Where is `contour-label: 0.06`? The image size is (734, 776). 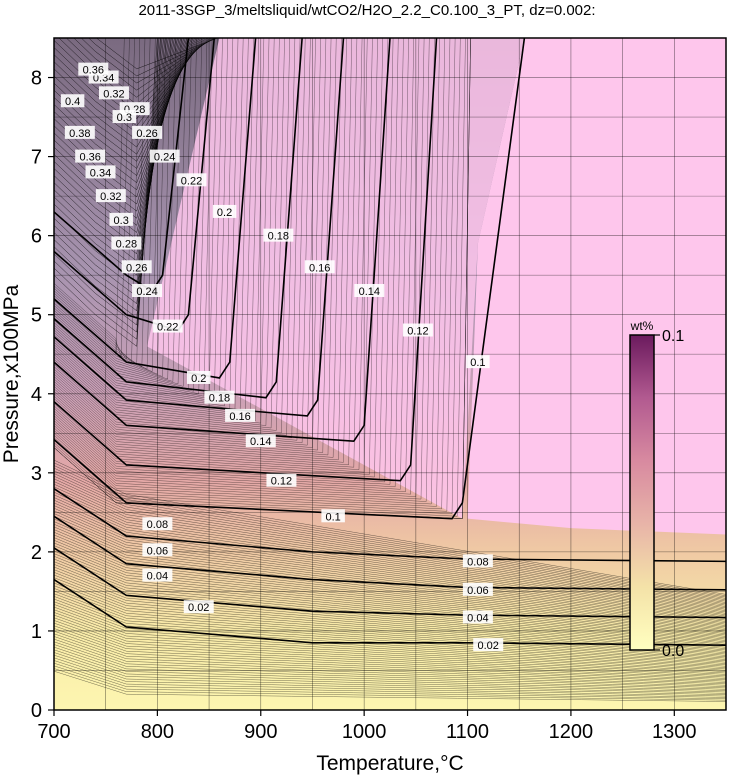 contour-label: 0.06 is located at coordinates (477, 591).